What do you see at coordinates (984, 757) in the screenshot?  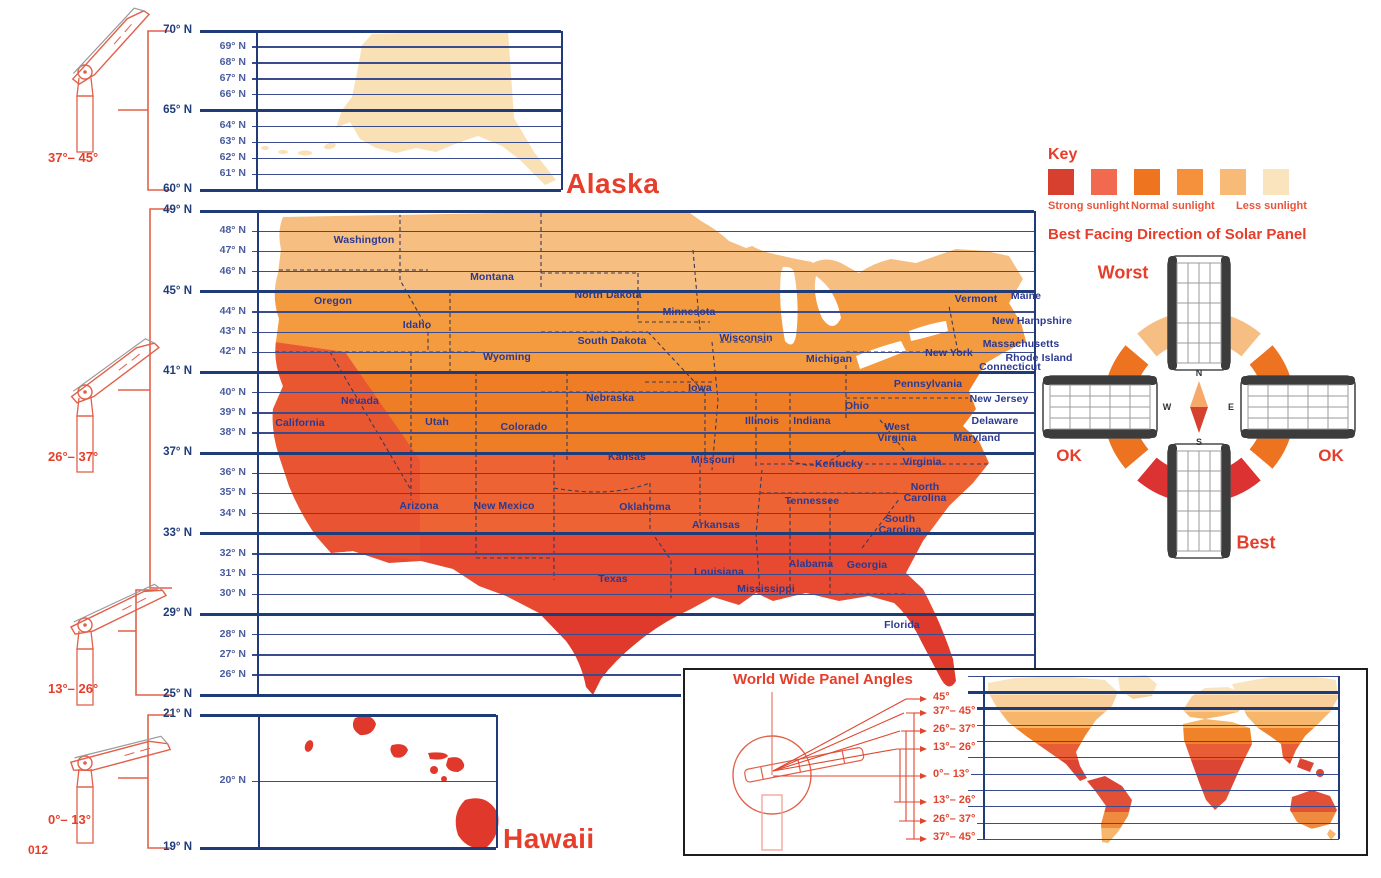 I see `world-frame-left` at bounding box center [984, 757].